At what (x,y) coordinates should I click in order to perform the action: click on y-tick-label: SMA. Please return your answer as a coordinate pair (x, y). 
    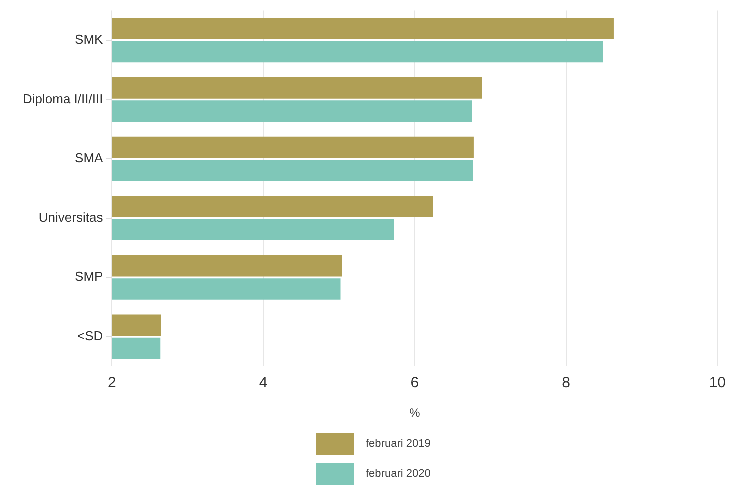
    Looking at the image, I should click on (89, 158).